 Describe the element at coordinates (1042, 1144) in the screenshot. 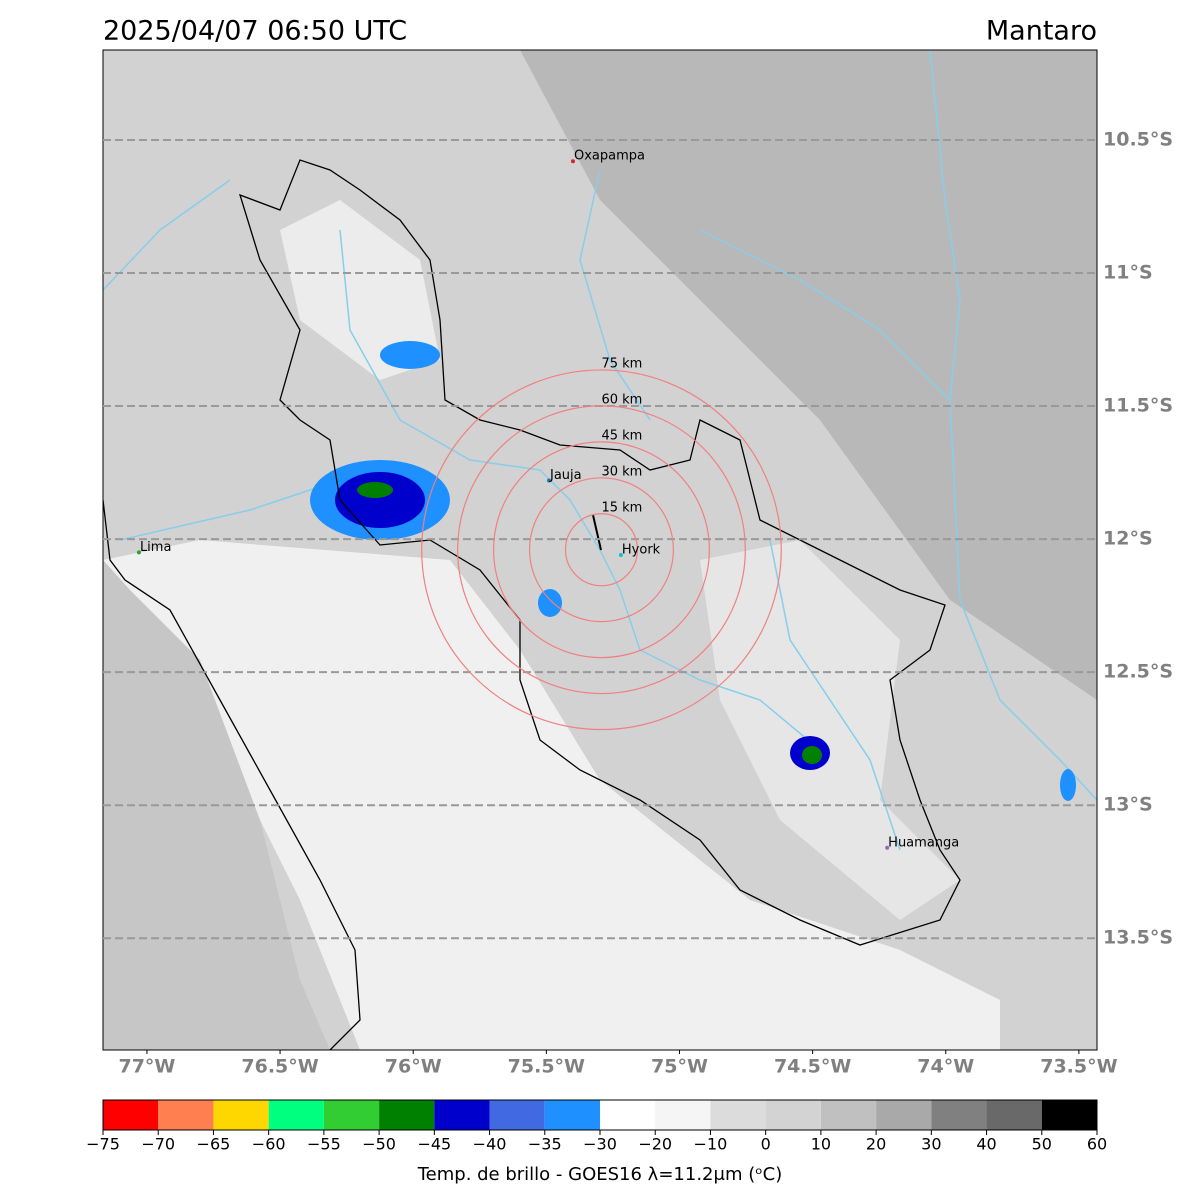

I see `colorbar-tick-label: 50` at that location.